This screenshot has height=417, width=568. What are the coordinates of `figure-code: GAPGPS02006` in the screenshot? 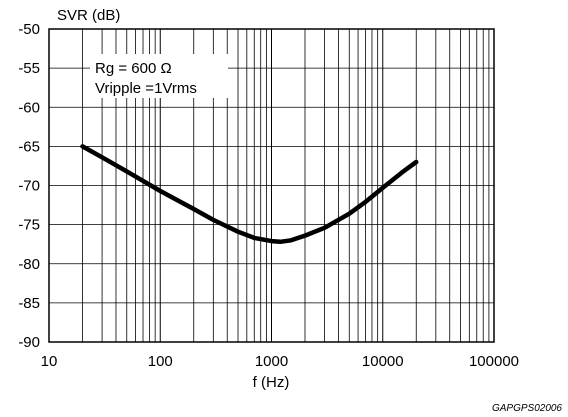 It's located at (527, 408).